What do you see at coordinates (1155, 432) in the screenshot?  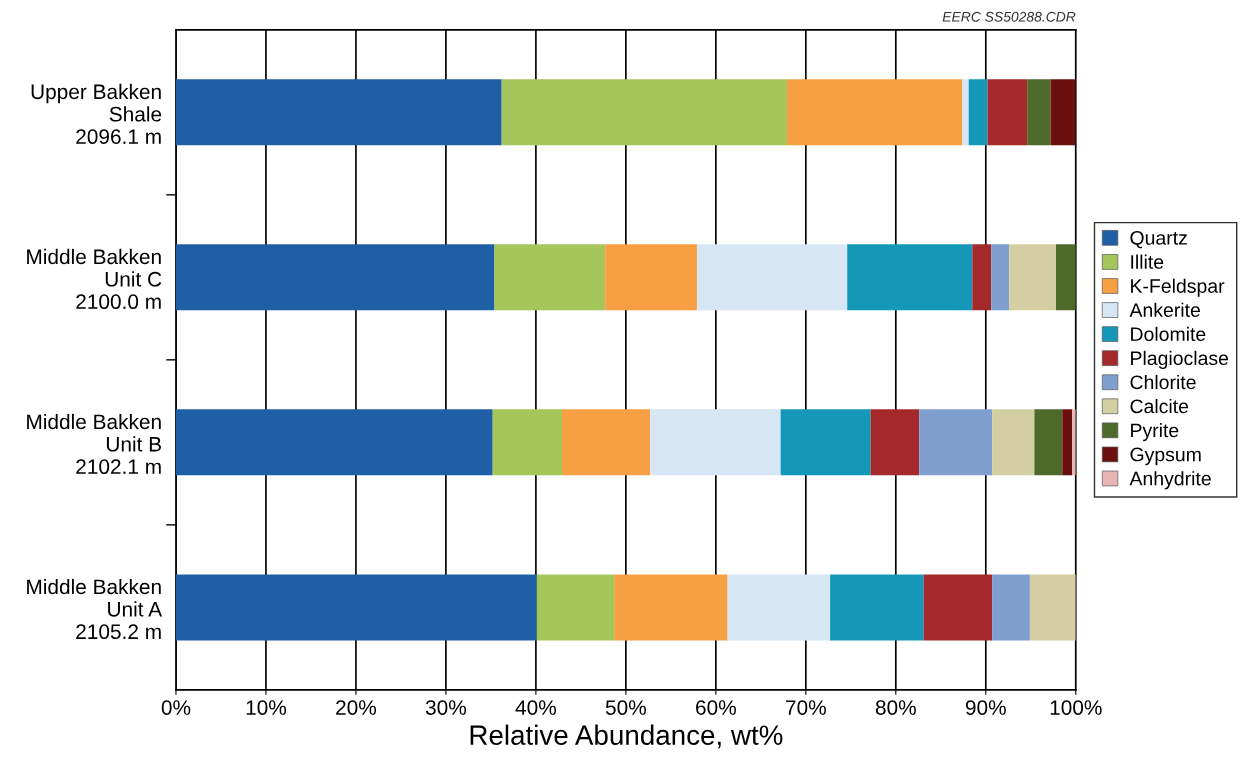 I see `legend-label: Pyrite` at bounding box center [1155, 432].